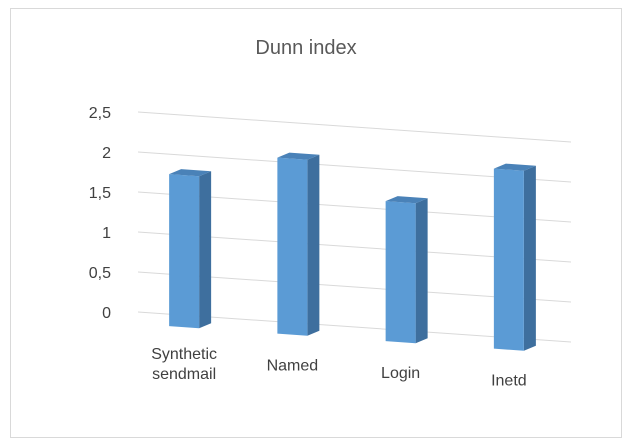 Image resolution: width=634 pixels, height=447 pixels. Describe the element at coordinates (106, 233) in the screenshot. I see `y-tick-label: 1` at that location.